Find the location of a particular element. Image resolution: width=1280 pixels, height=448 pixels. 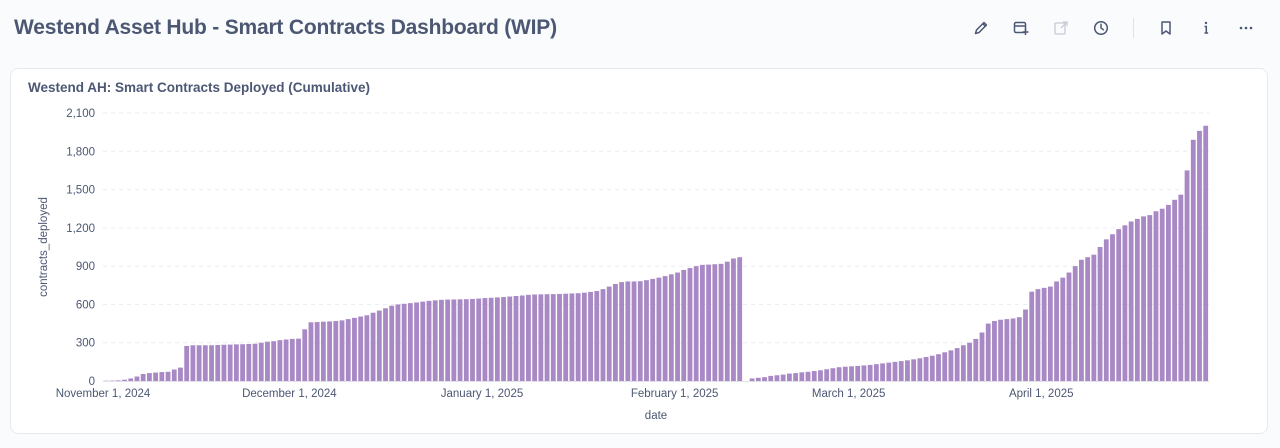

share-button is located at coordinates (1061, 28).